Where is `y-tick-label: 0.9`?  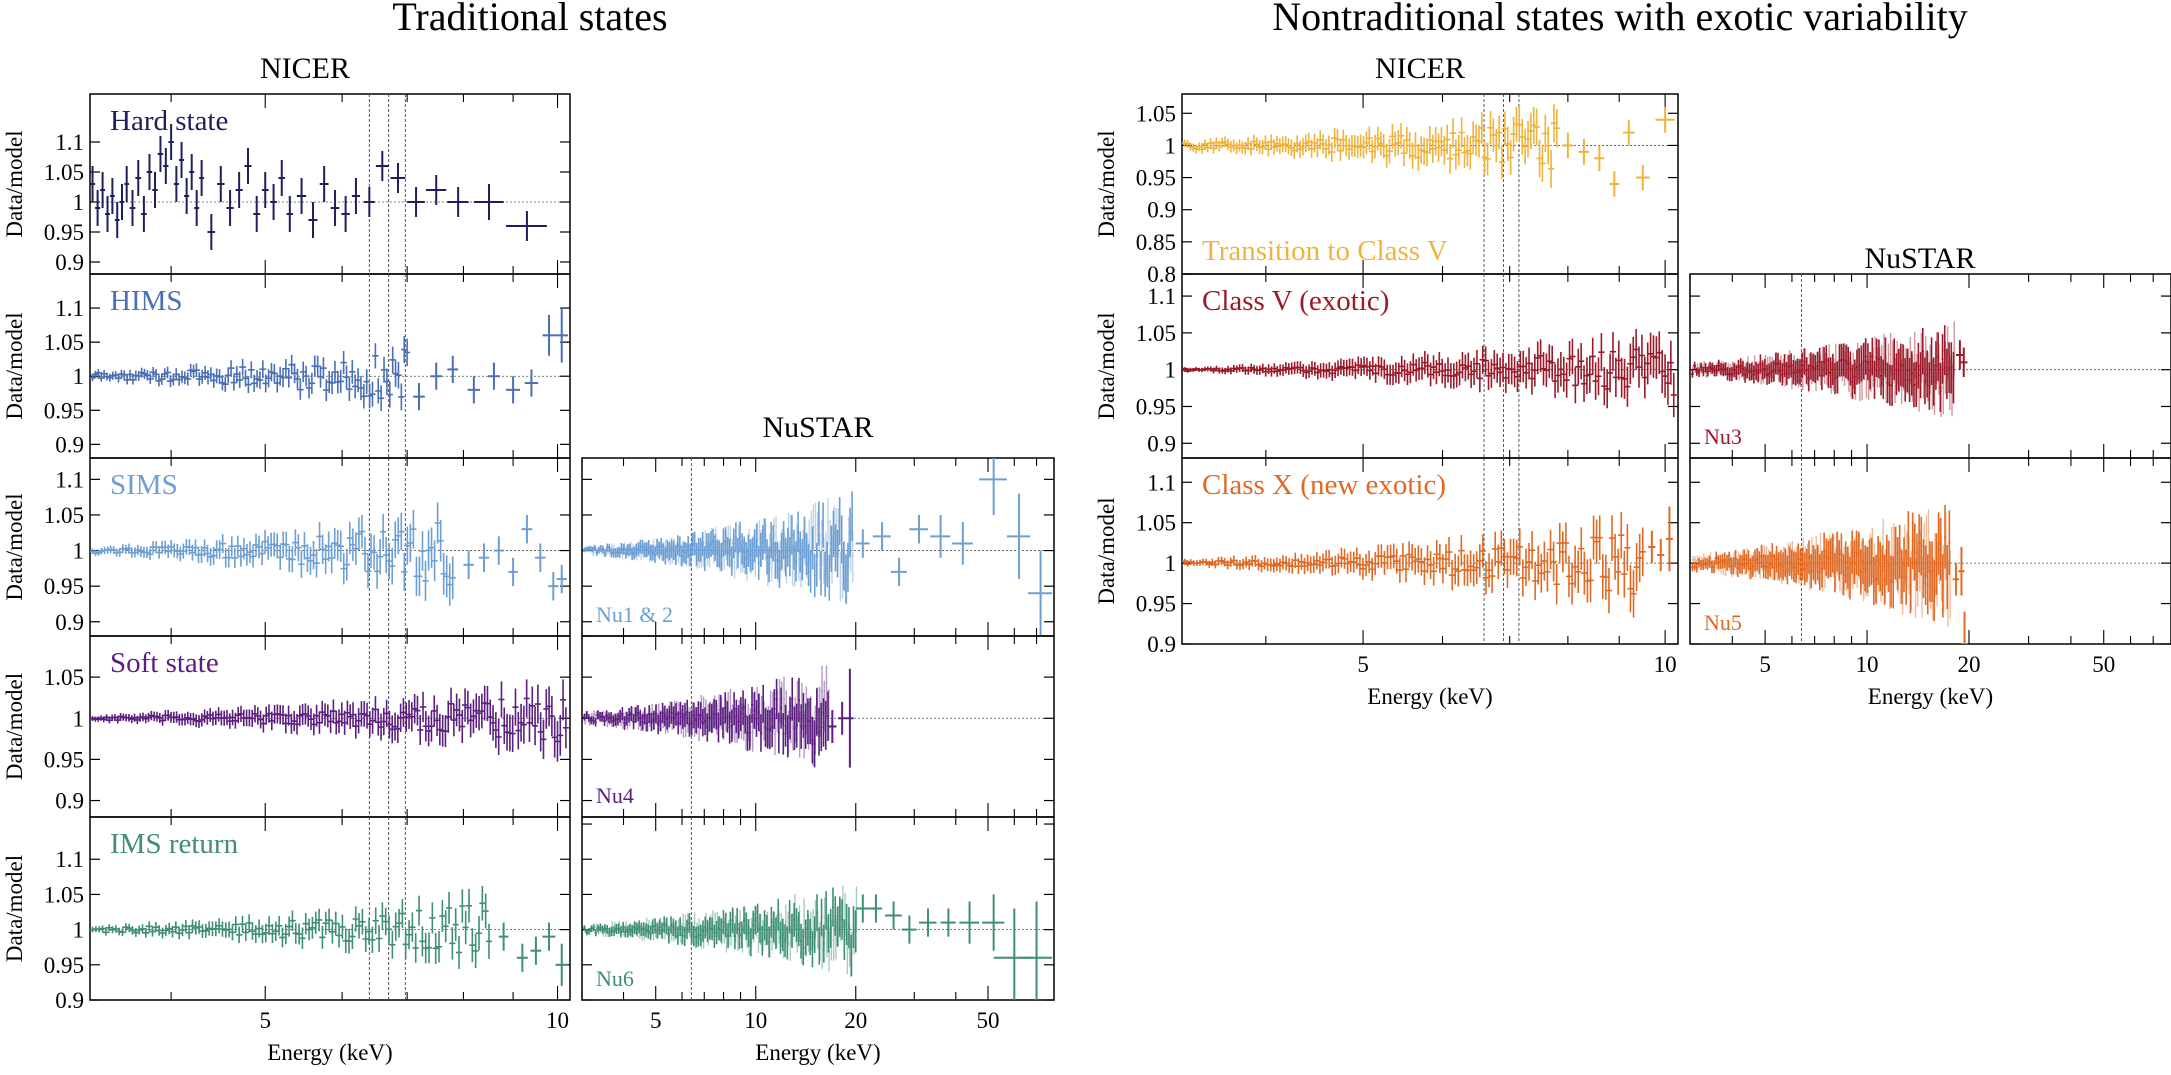
y-tick-label: 0.9 is located at coordinates (1161, 210).